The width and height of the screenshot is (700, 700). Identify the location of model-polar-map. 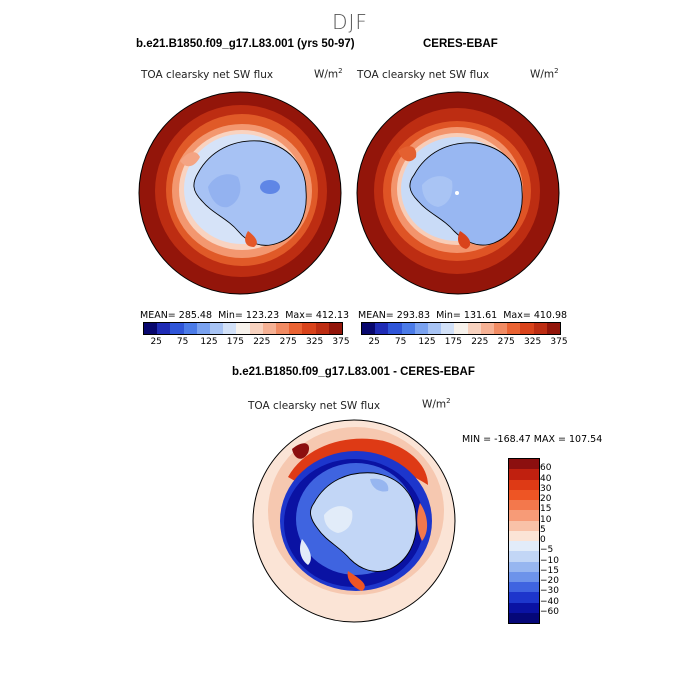
(240, 193).